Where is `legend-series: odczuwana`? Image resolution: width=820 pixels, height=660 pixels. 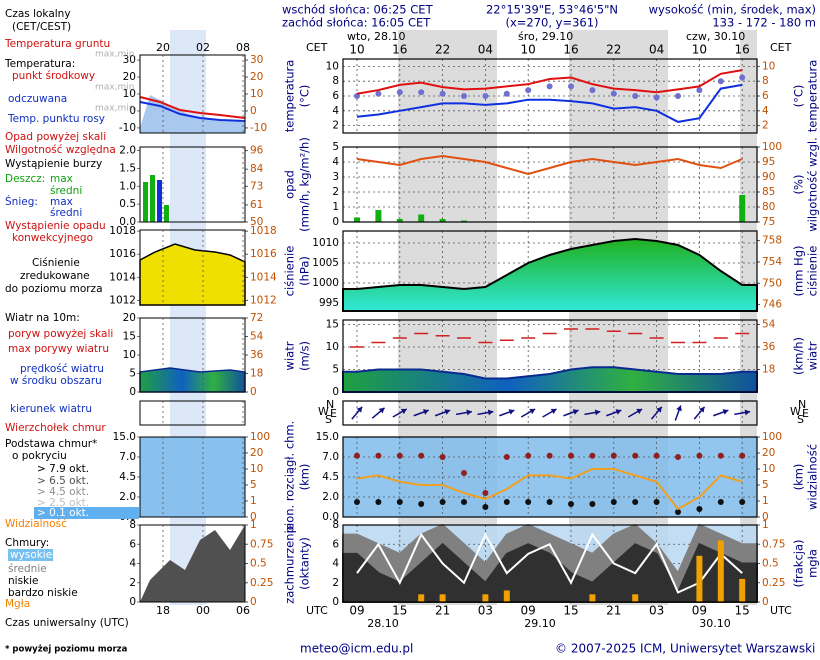 legend-series: odczuwana is located at coordinates (37, 99).